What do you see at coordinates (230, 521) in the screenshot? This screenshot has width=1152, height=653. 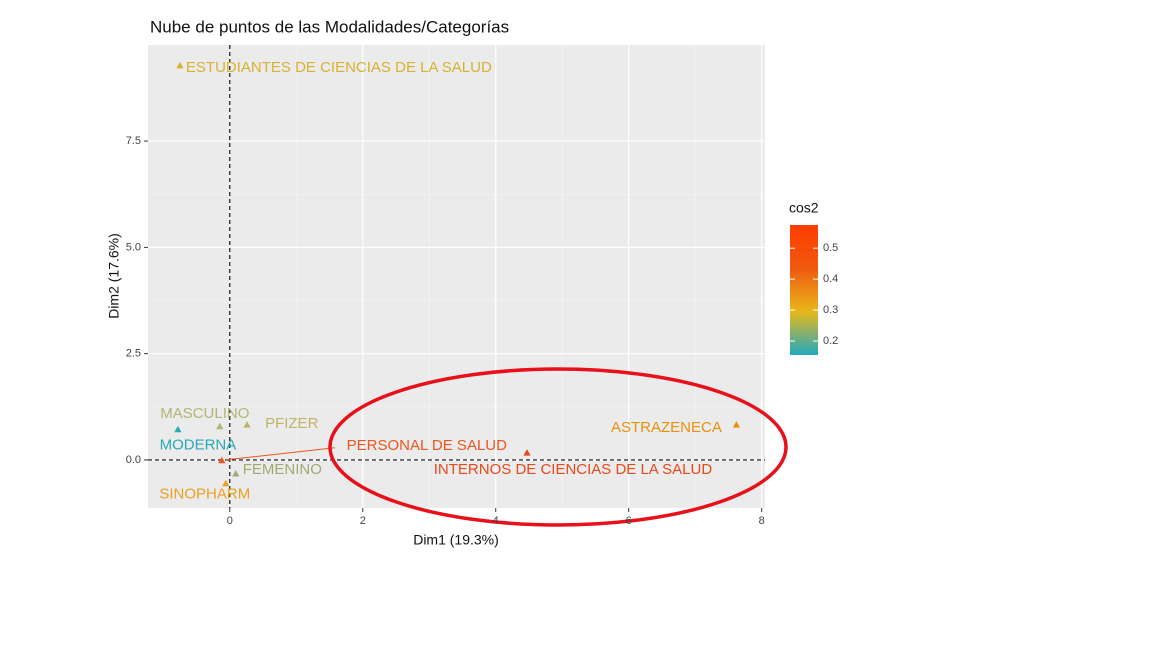 I see `x-tick-label: 0` at bounding box center [230, 521].